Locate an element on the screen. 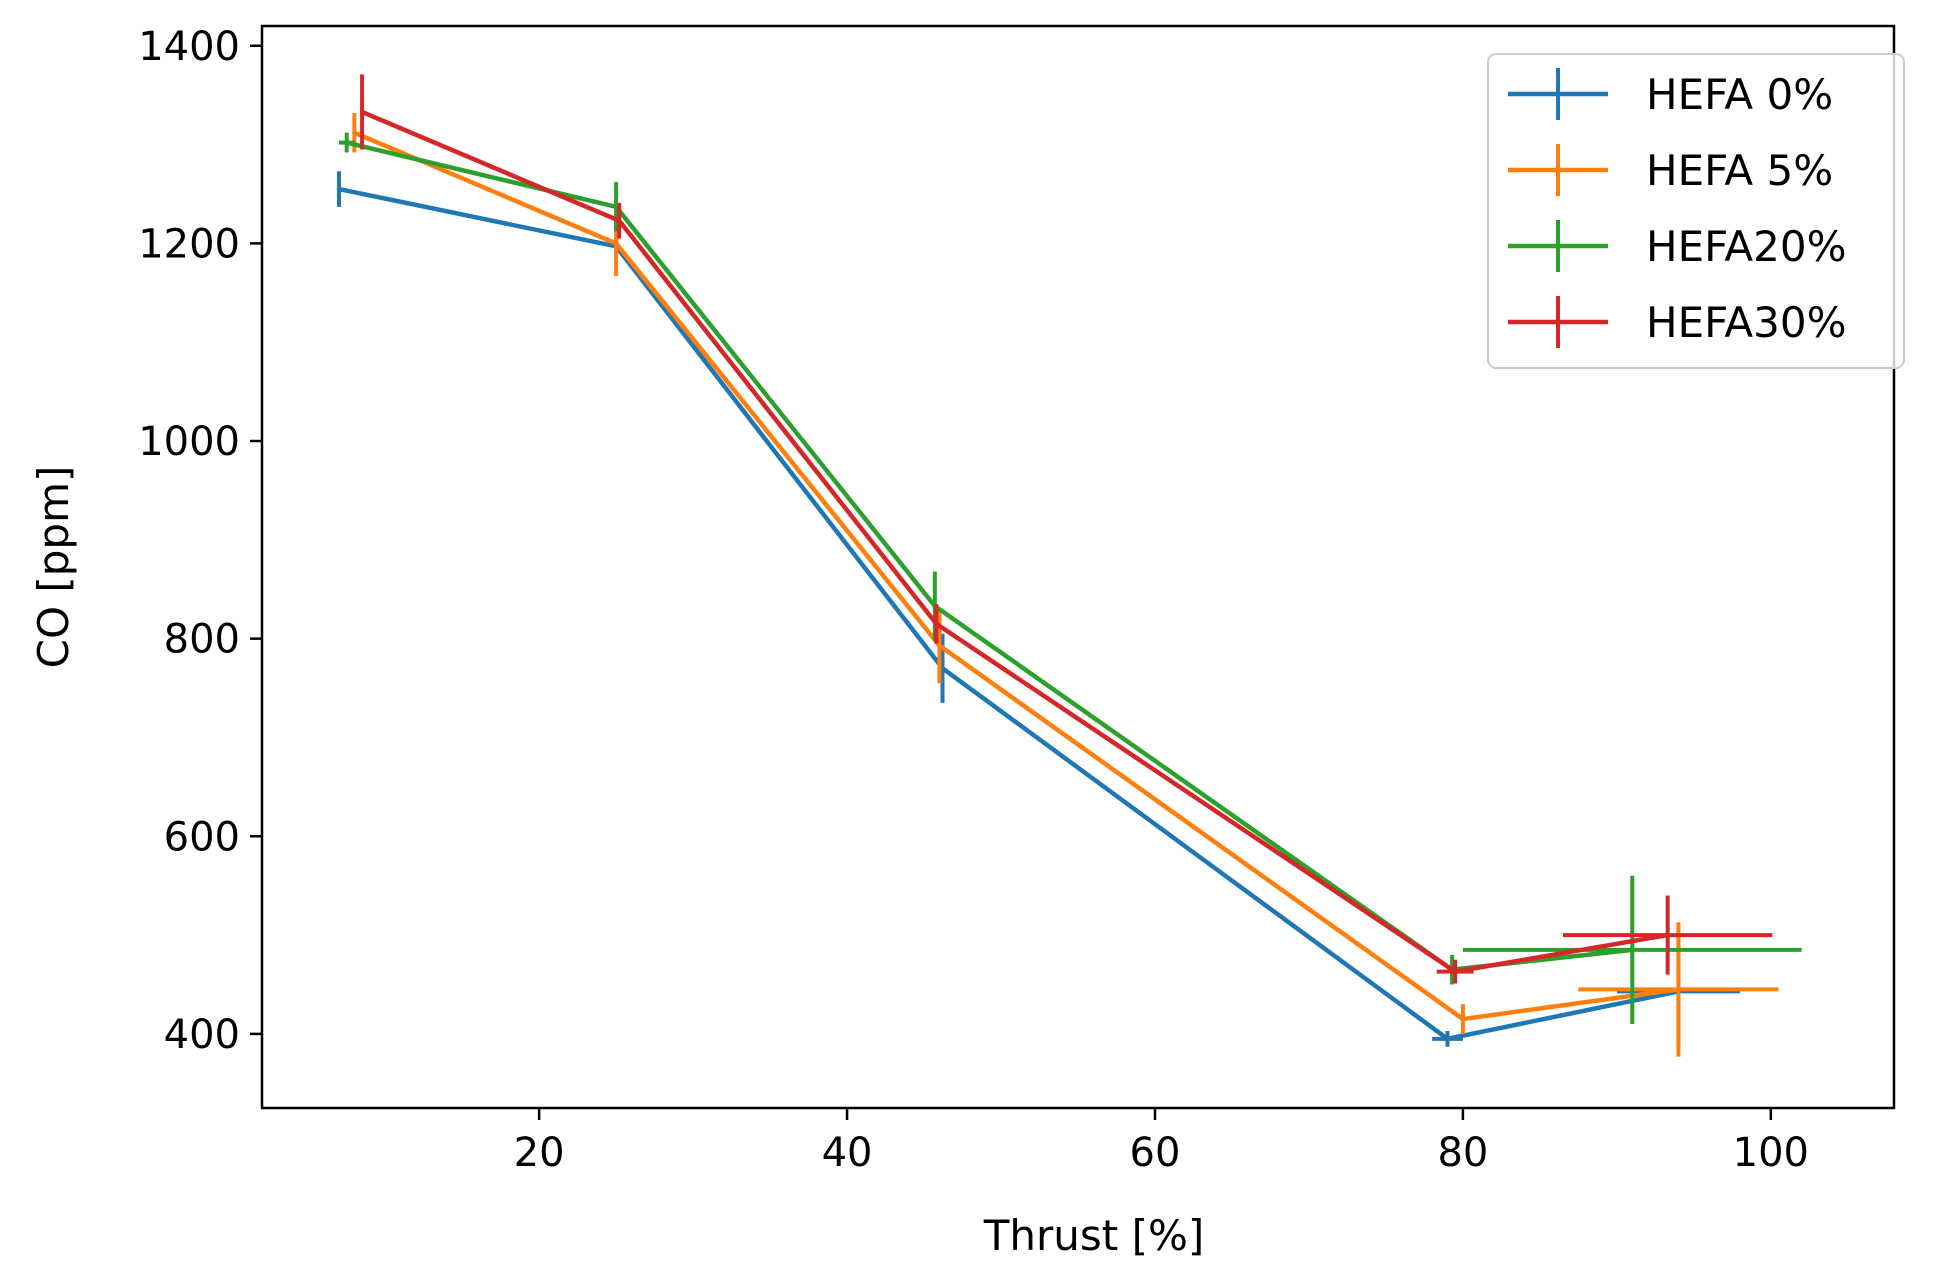 This screenshot has height=1281, width=1944. y-tick-label: 1400 is located at coordinates (189, 47).